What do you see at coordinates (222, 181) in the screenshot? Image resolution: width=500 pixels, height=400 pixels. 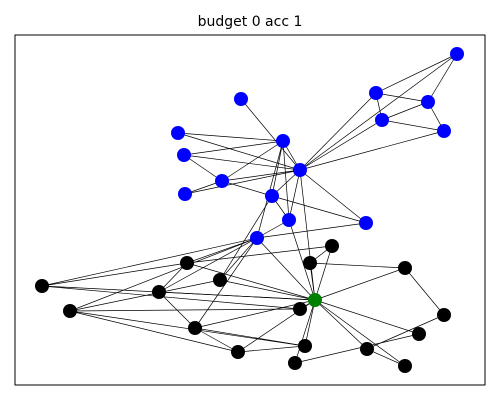 I see `node-blue-b10` at bounding box center [222, 181].